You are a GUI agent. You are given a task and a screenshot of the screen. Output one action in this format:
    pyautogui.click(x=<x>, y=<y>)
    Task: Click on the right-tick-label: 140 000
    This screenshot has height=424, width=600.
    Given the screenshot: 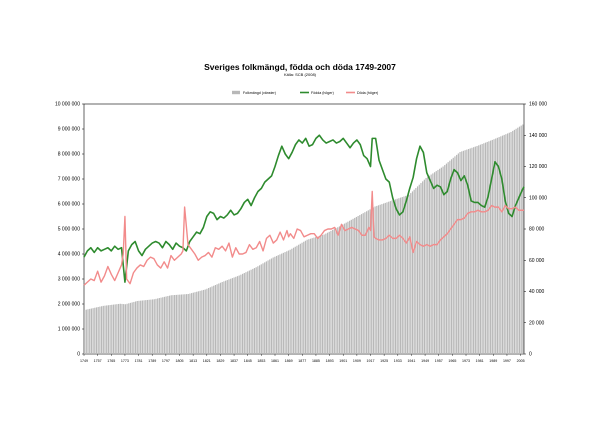 What is the action you would take?
    pyautogui.click(x=538, y=136)
    